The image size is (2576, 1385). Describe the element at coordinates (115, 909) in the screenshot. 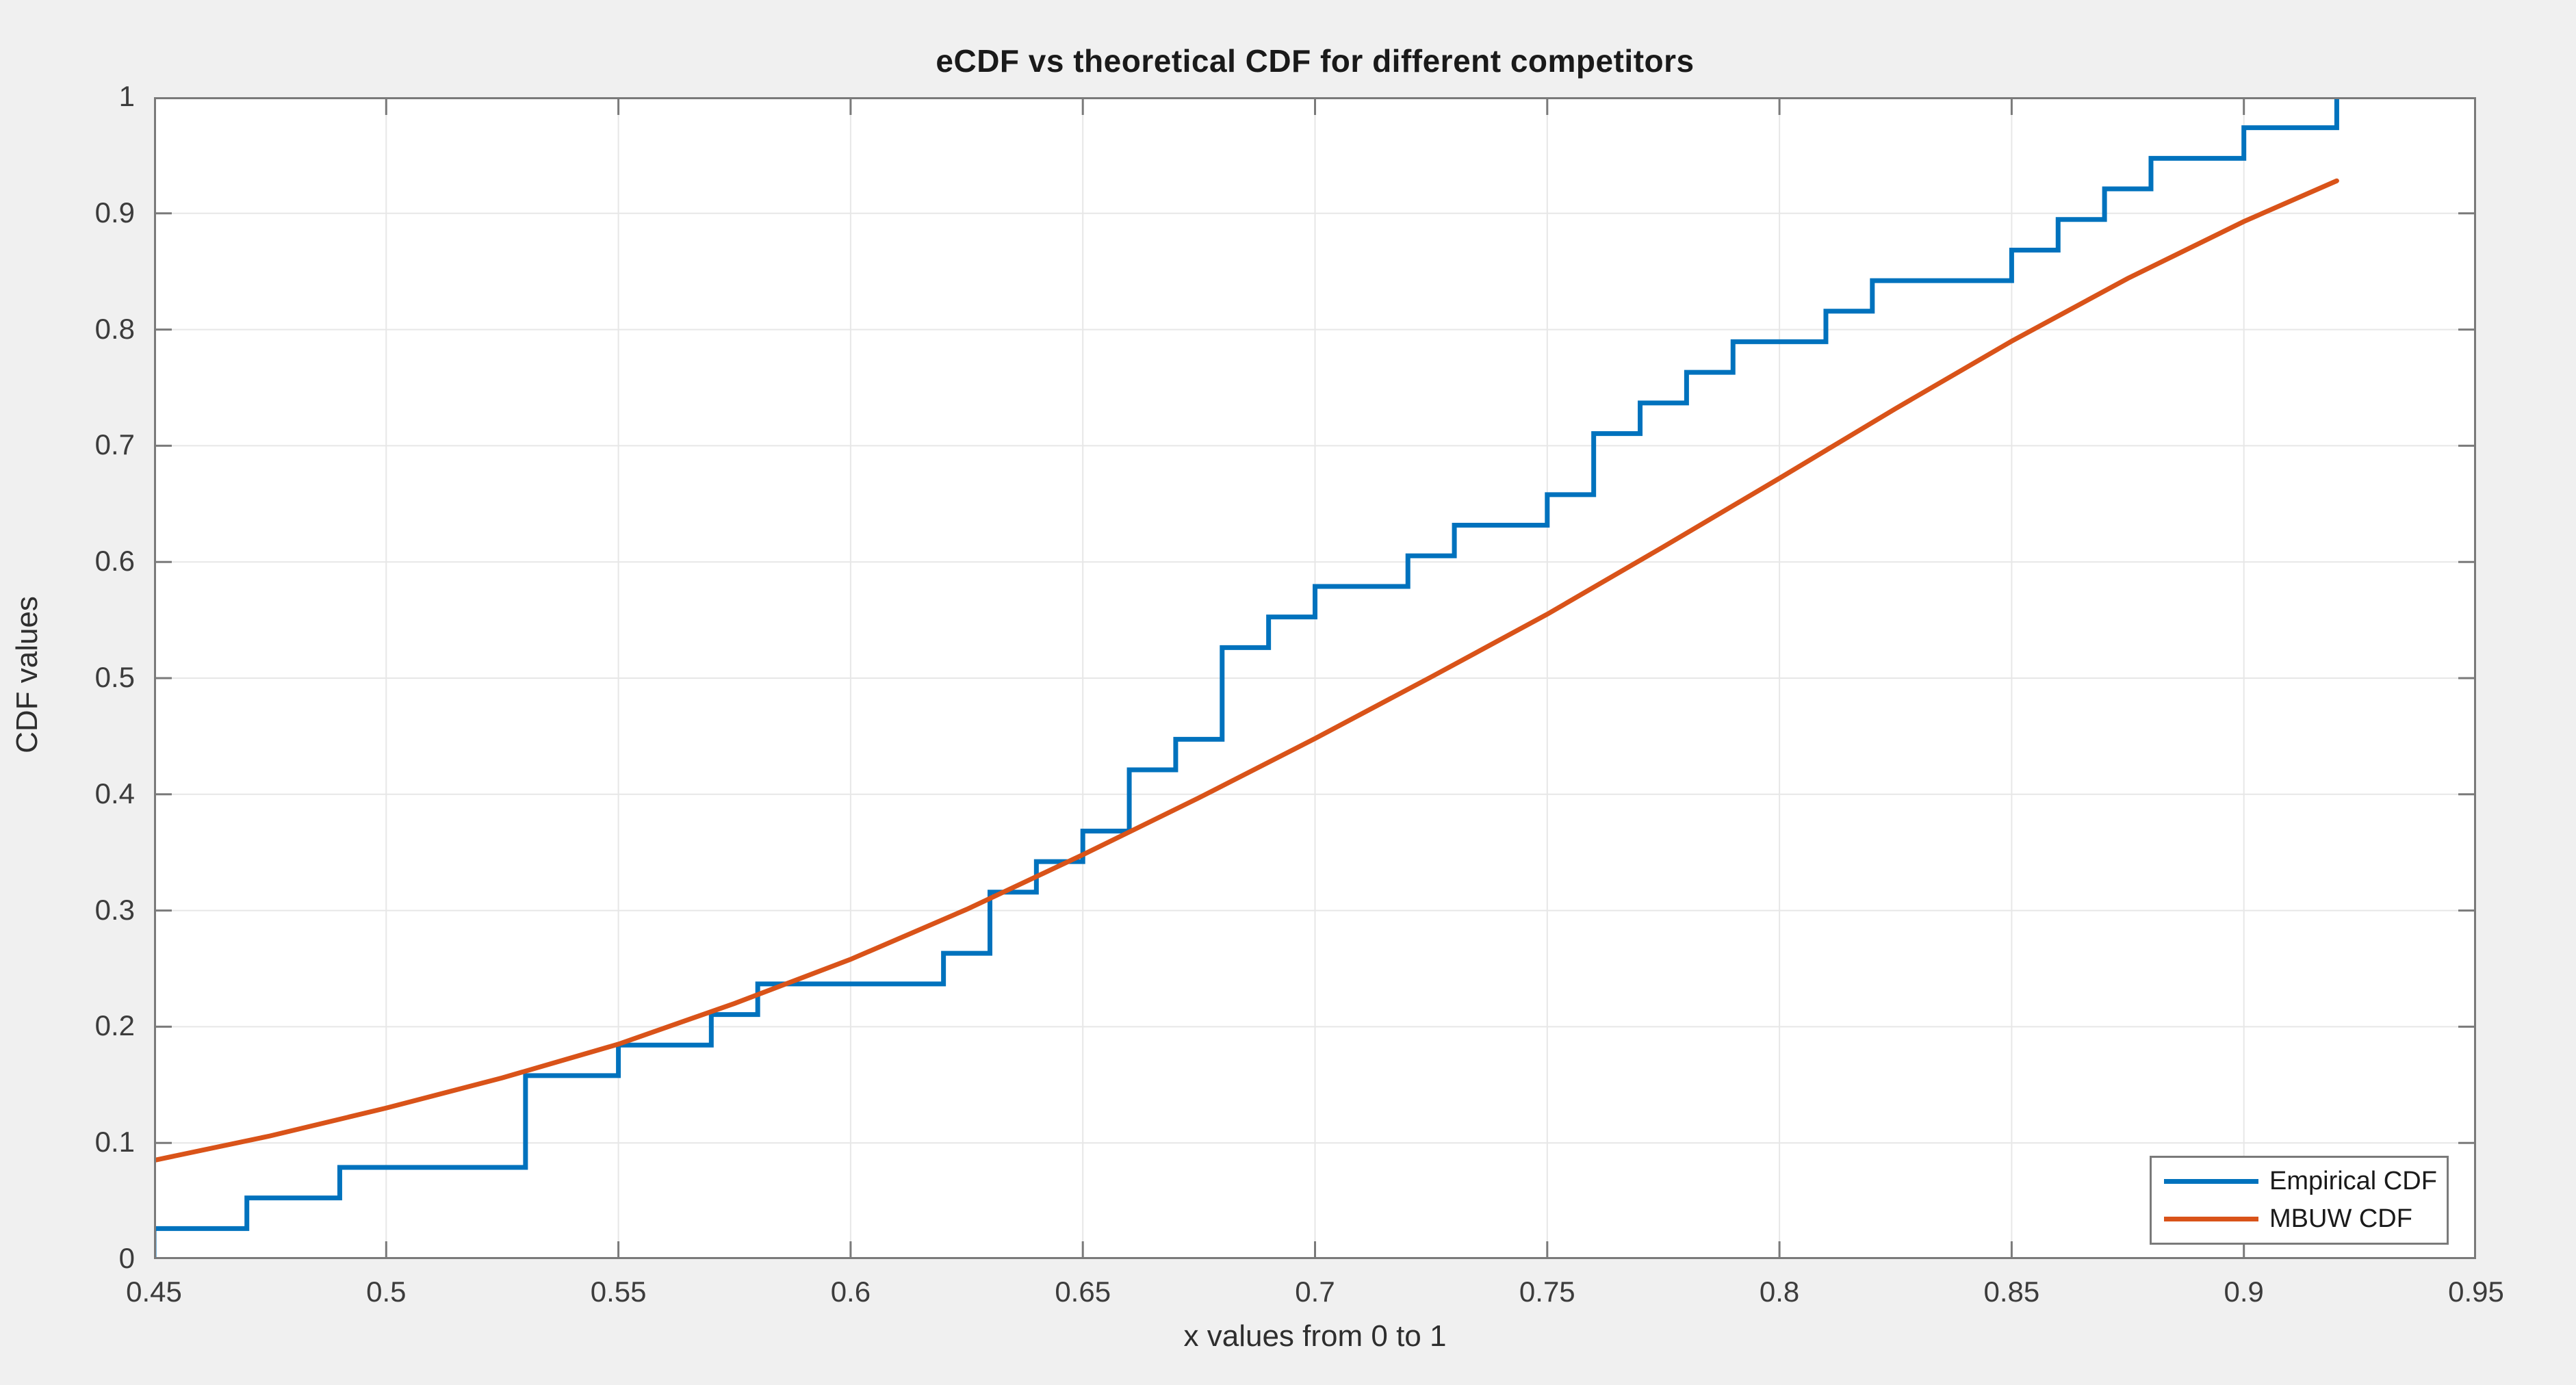

I see `y-tick-label: 0.3` at that location.